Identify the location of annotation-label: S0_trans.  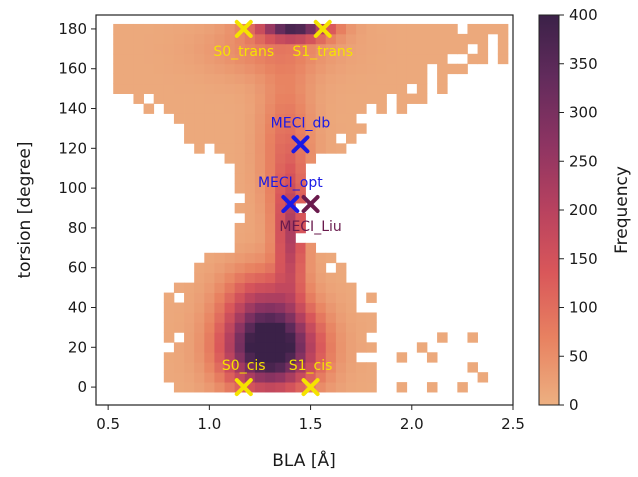
(243, 52).